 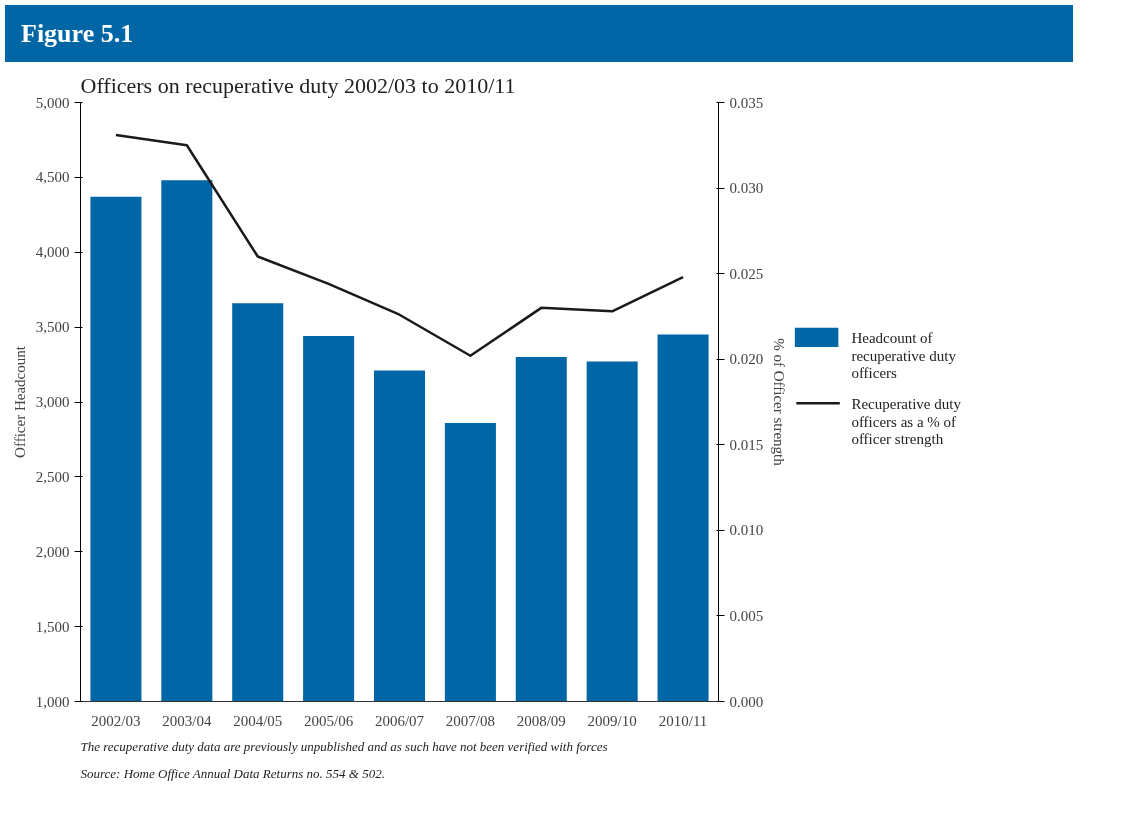 What do you see at coordinates (539, 34) in the screenshot?
I see `chart-title: Figure 5.1` at bounding box center [539, 34].